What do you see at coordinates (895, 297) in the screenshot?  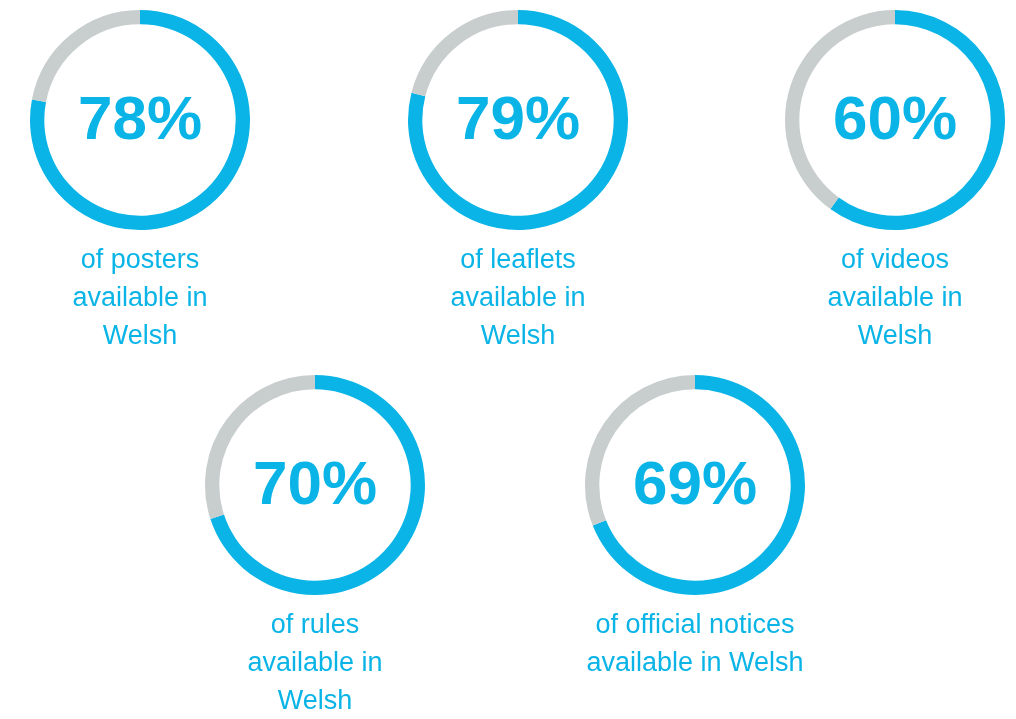 I see `text: of videos available in Welsh` at bounding box center [895, 297].